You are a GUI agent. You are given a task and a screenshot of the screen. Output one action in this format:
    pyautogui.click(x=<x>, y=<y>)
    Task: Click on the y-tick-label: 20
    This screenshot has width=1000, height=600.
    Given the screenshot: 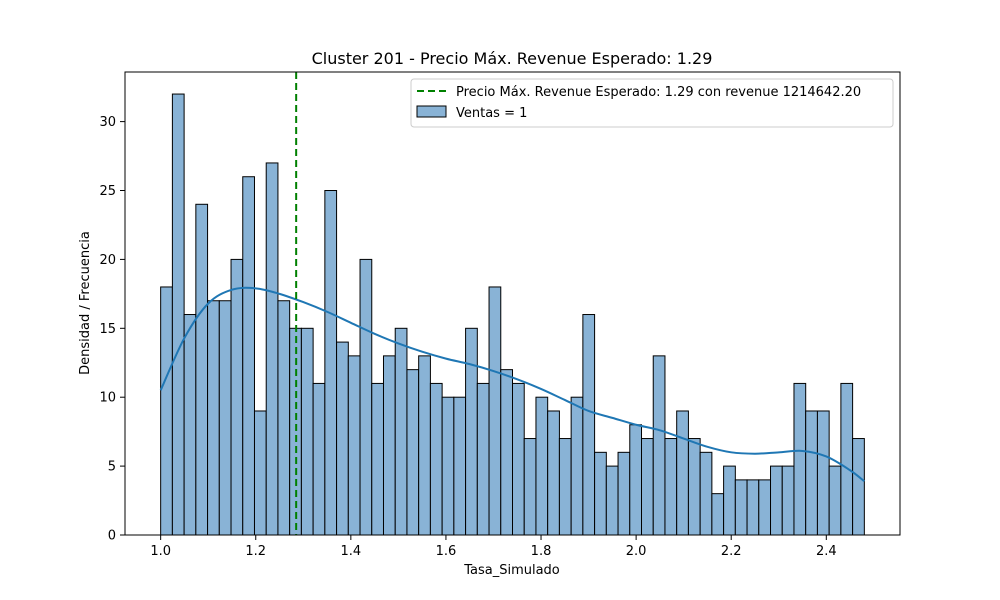 What is the action you would take?
    pyautogui.click(x=107, y=260)
    